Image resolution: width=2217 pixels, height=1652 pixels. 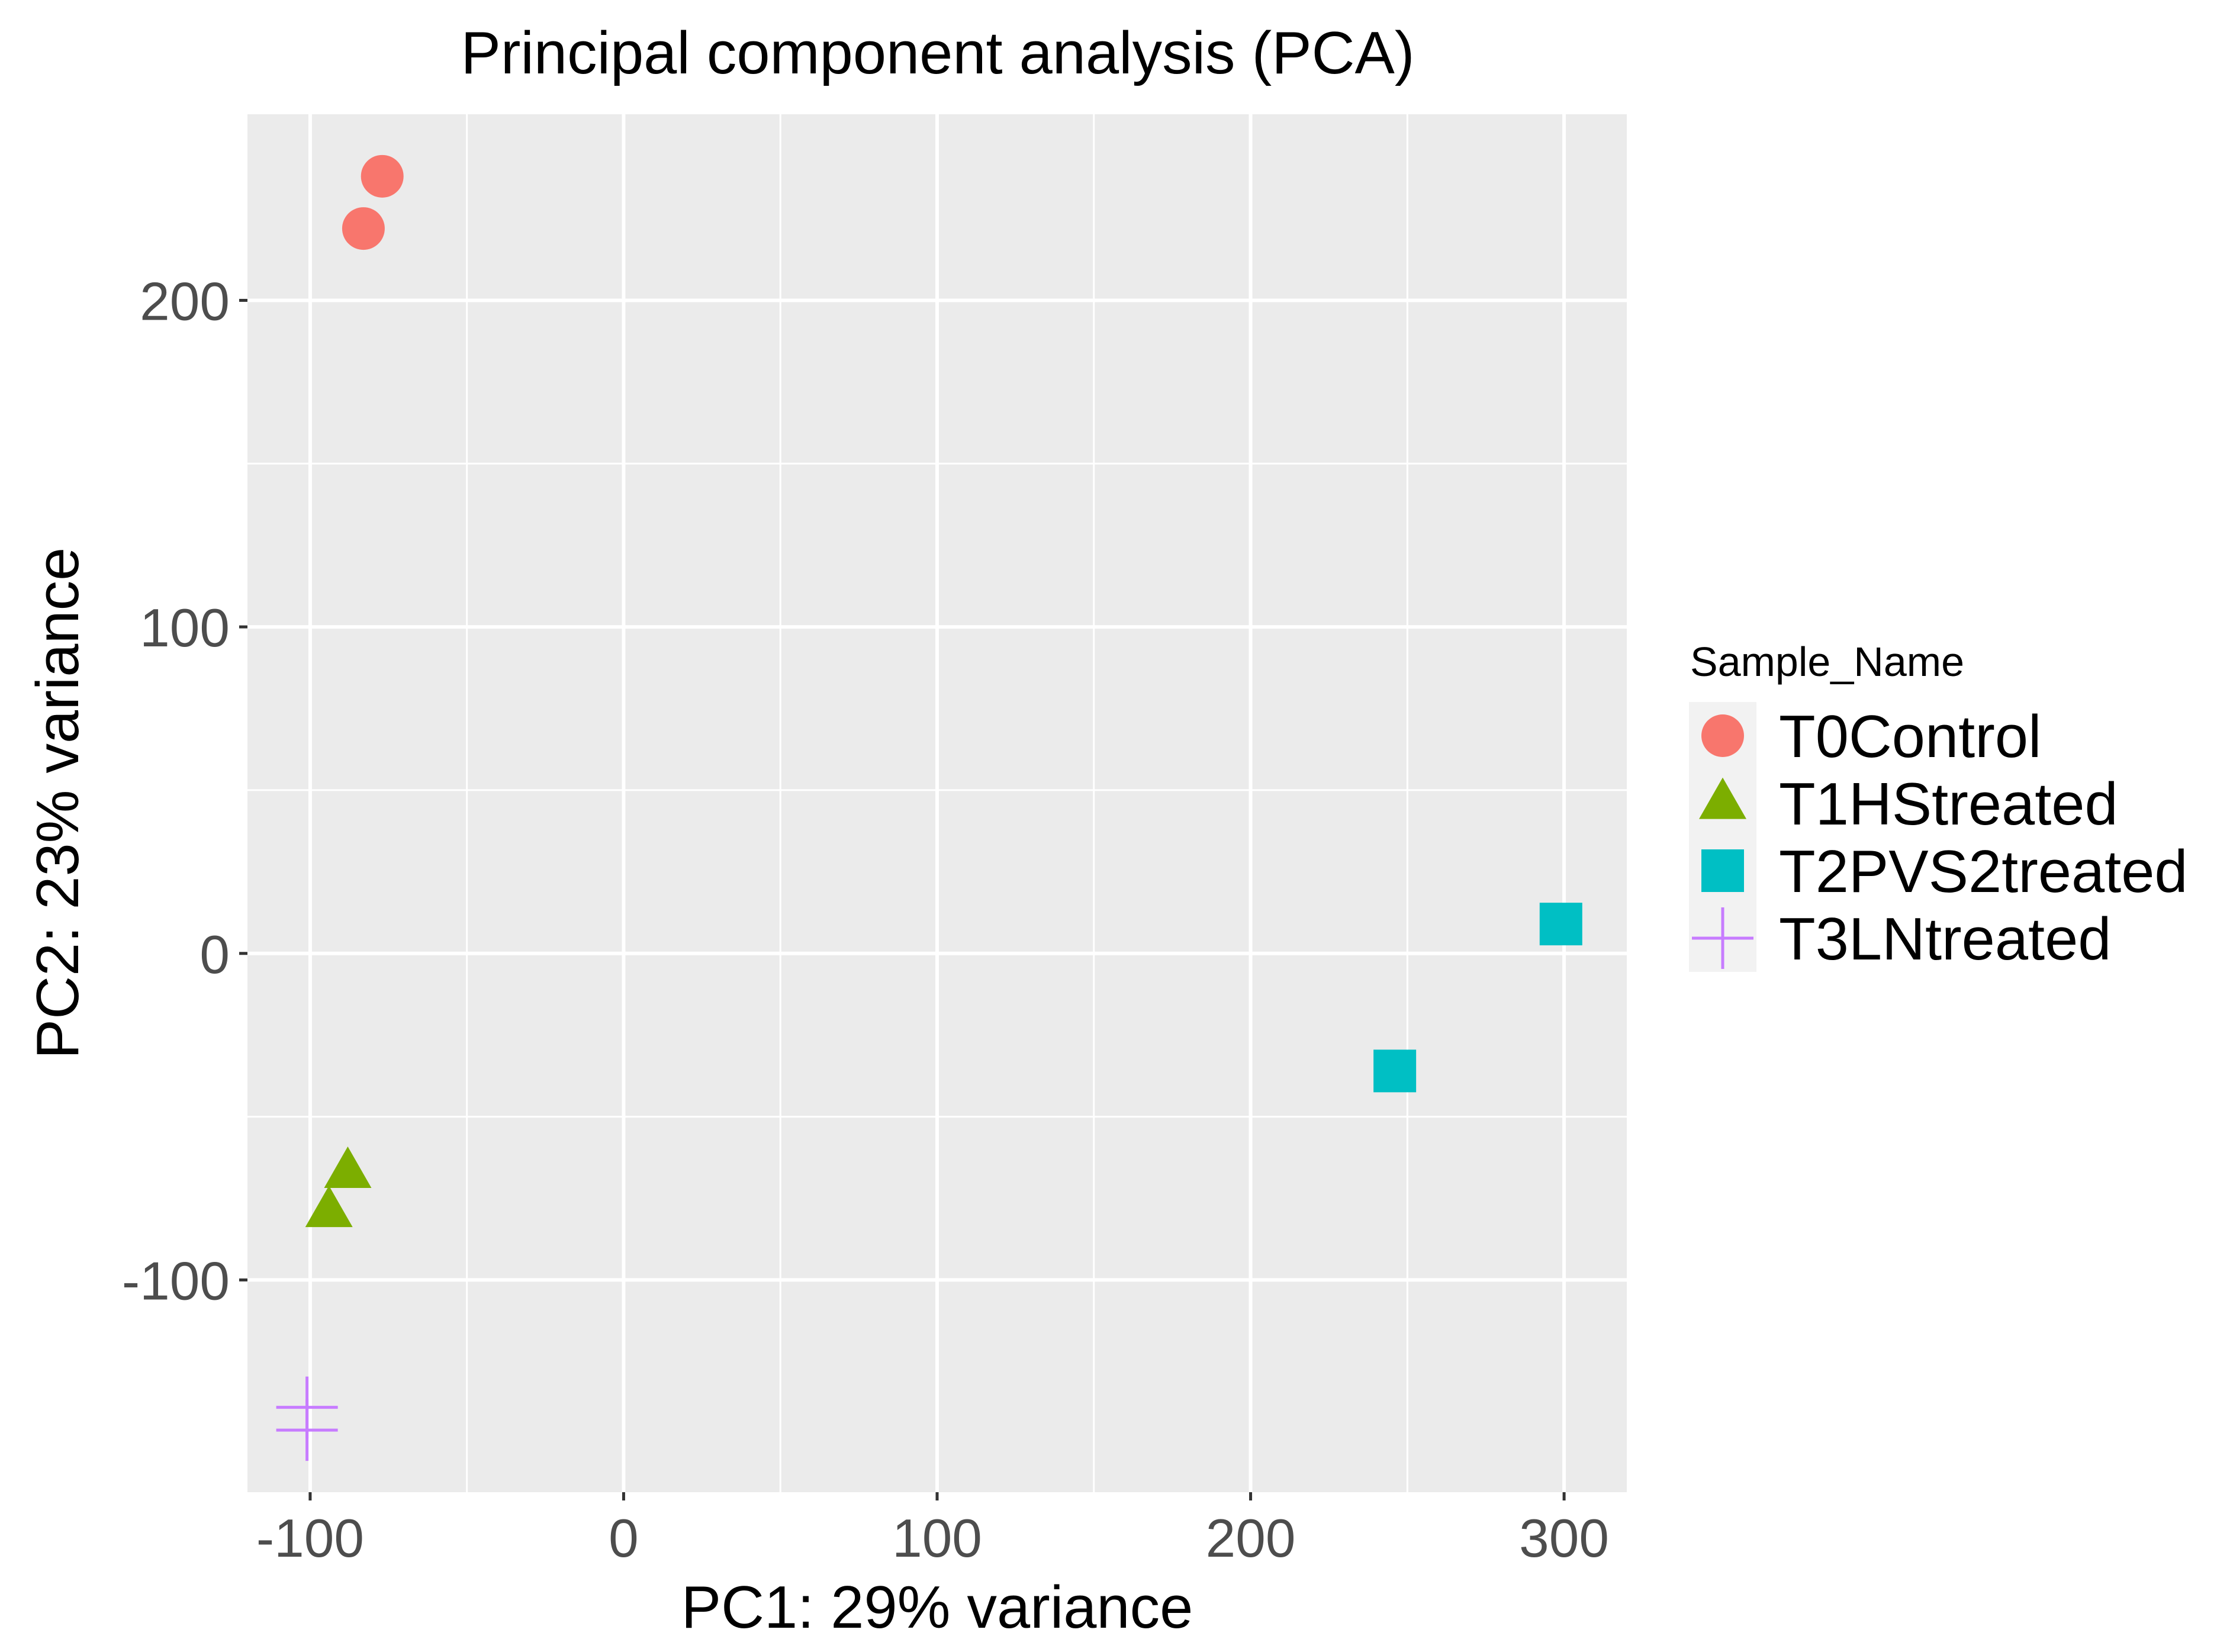 What do you see at coordinates (1945, 939) in the screenshot?
I see `legend-label: T3LNtreated` at bounding box center [1945, 939].